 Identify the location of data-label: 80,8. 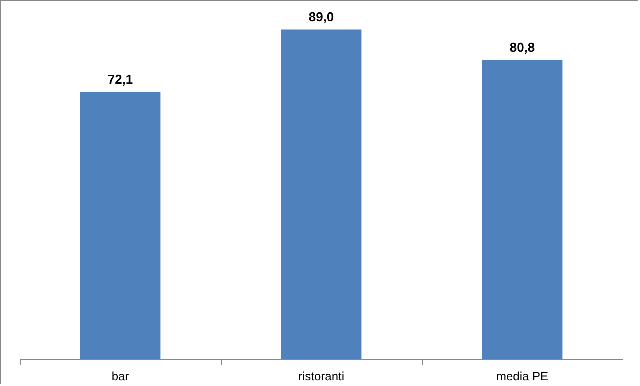
(523, 48).